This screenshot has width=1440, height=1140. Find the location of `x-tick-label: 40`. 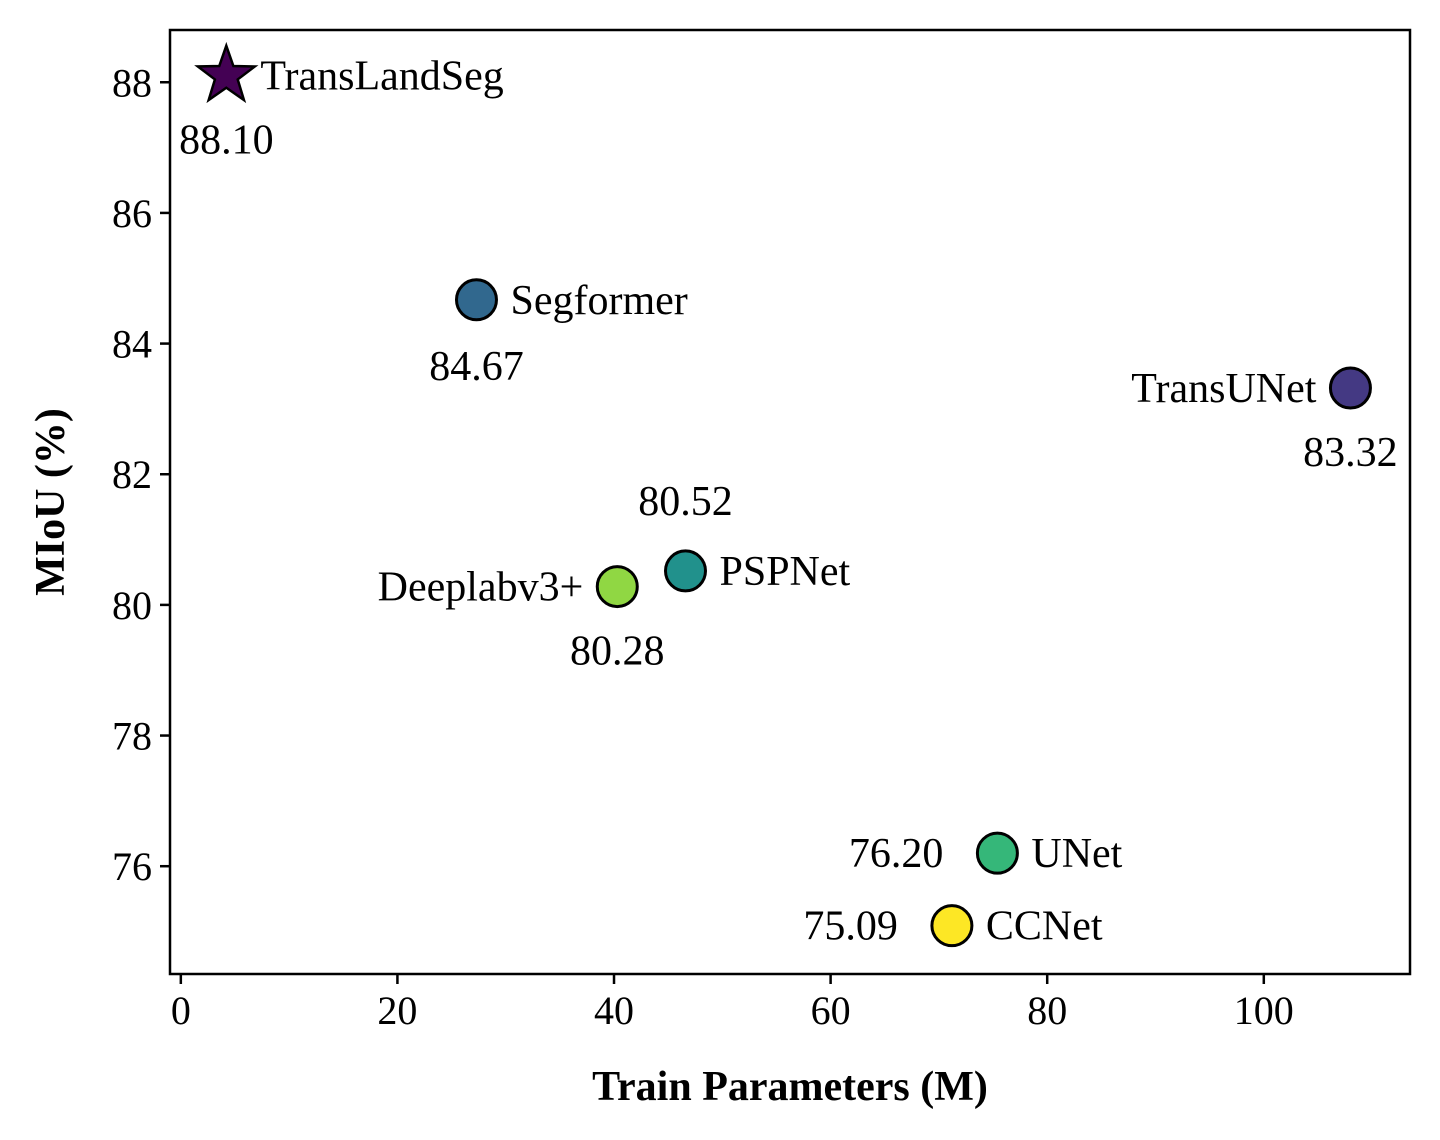

x-tick-label: 40 is located at coordinates (614, 1010).